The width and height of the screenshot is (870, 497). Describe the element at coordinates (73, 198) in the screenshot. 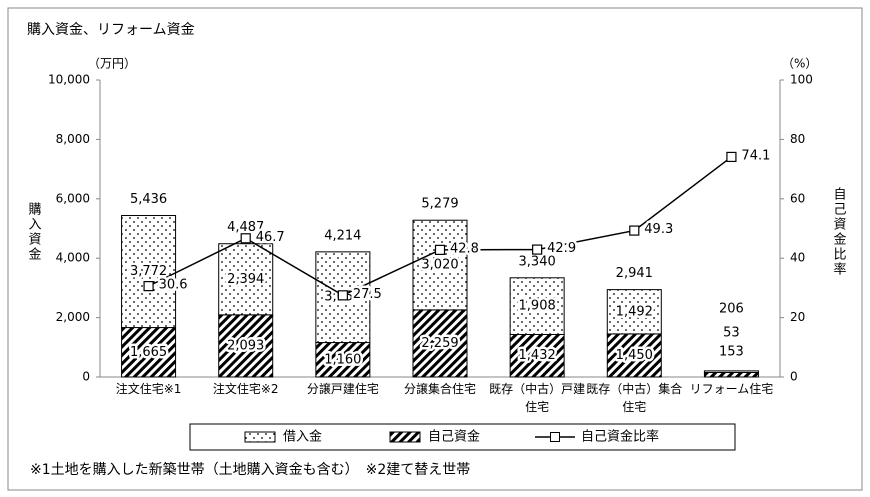

I see `y-tick-label: 6,000` at that location.